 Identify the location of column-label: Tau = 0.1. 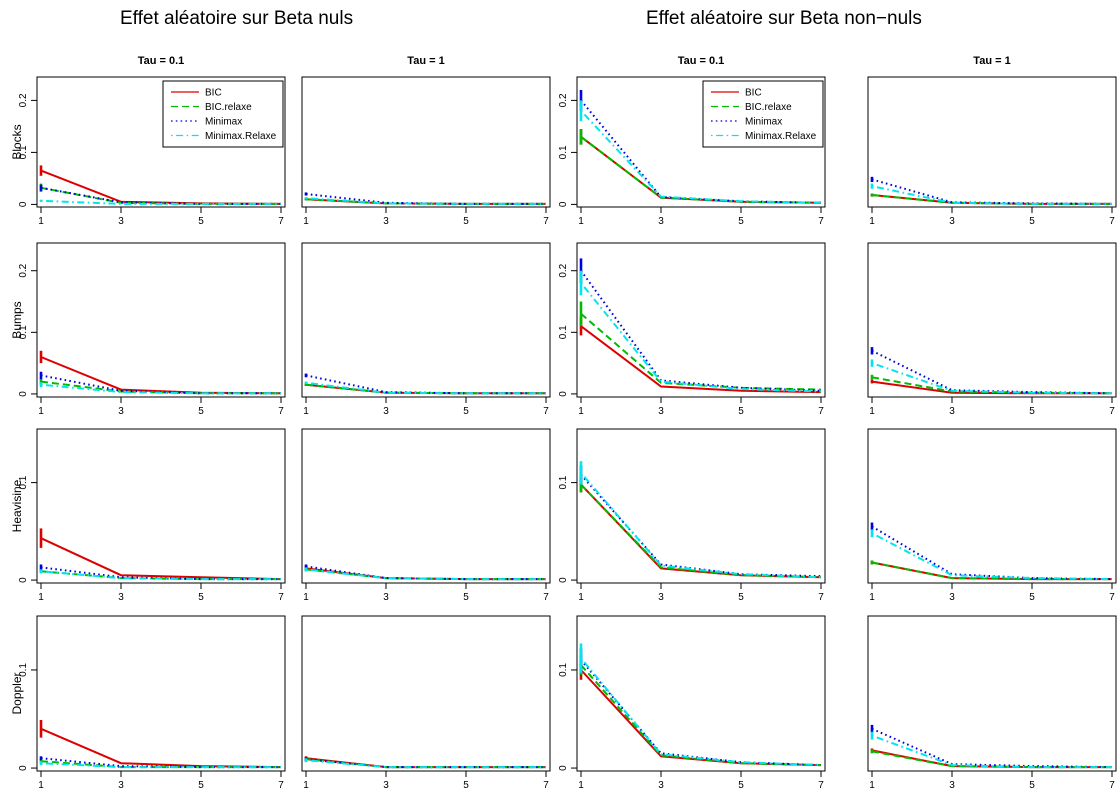
(161, 61).